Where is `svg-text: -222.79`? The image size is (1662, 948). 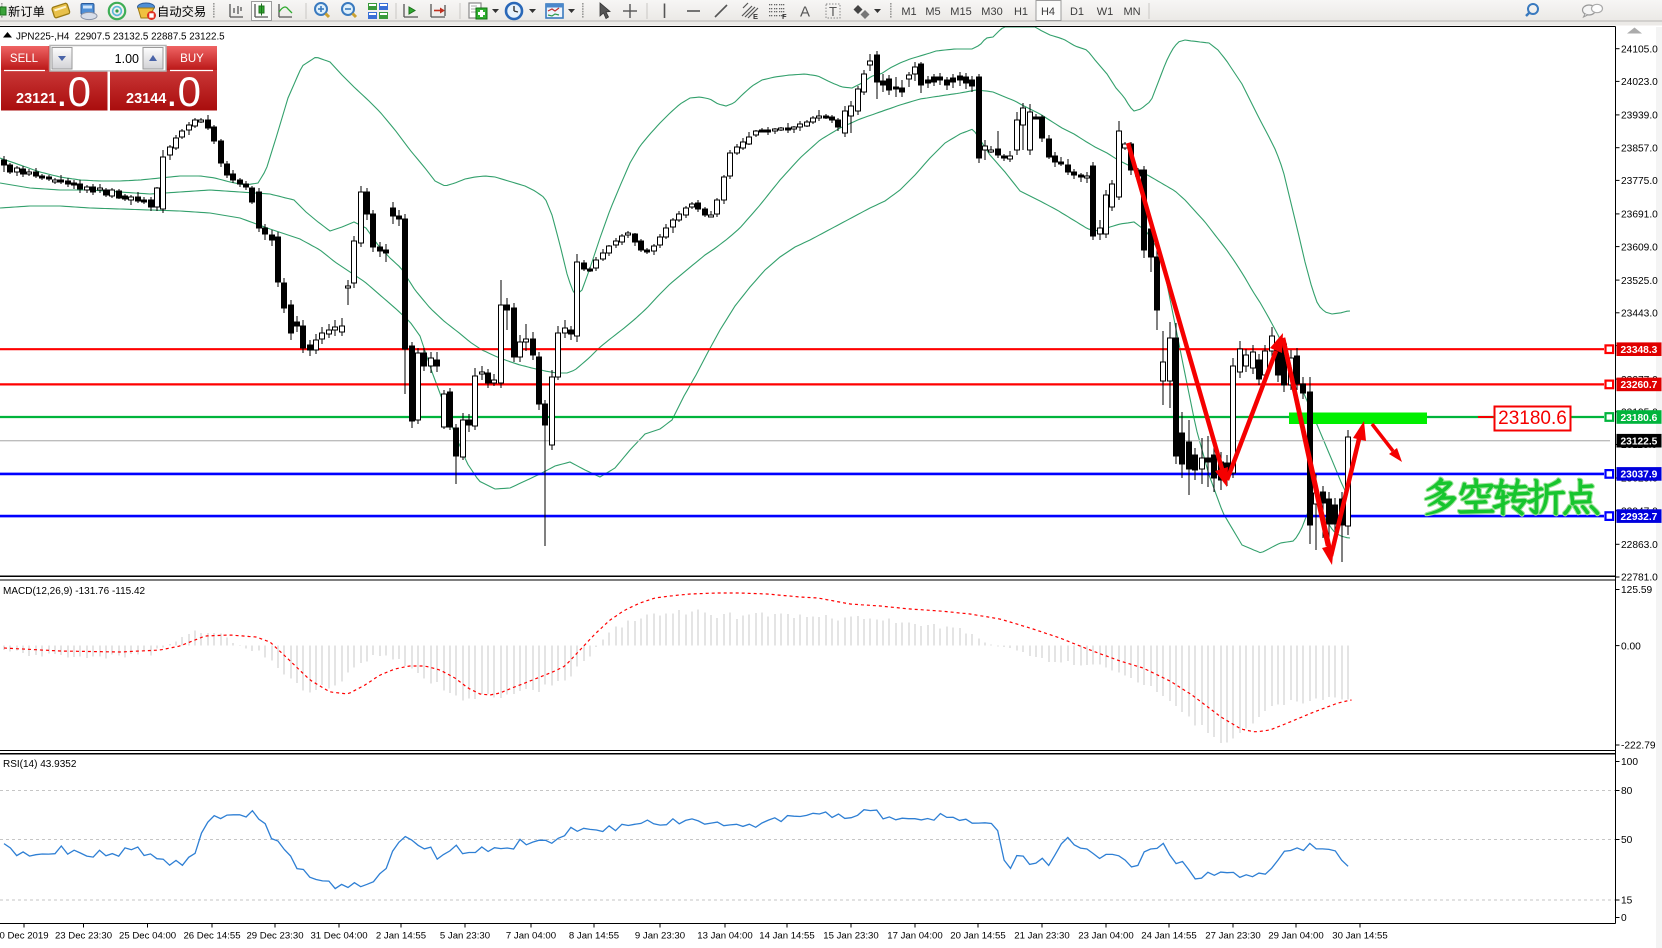
svg-text: -222.79 is located at coordinates (1638, 746).